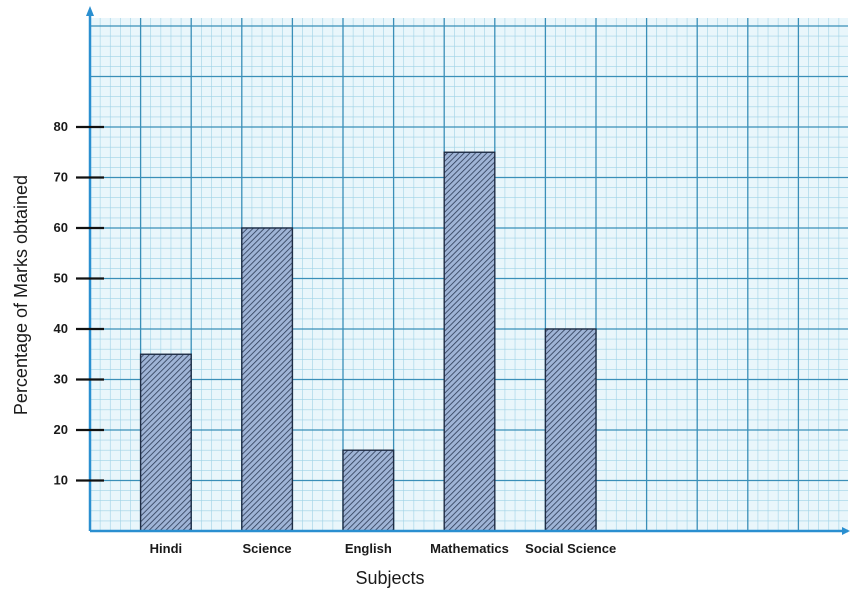  I want to click on bar-english, so click(368, 490).